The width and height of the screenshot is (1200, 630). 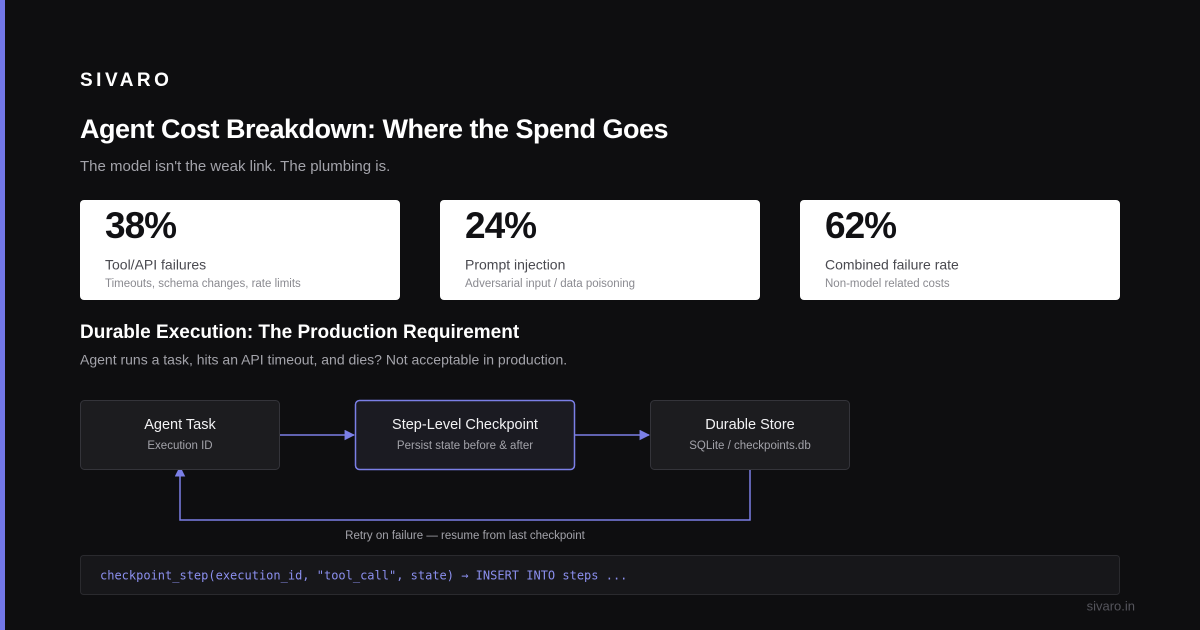 What do you see at coordinates (860, 225) in the screenshot?
I see `stat-value: 62%` at bounding box center [860, 225].